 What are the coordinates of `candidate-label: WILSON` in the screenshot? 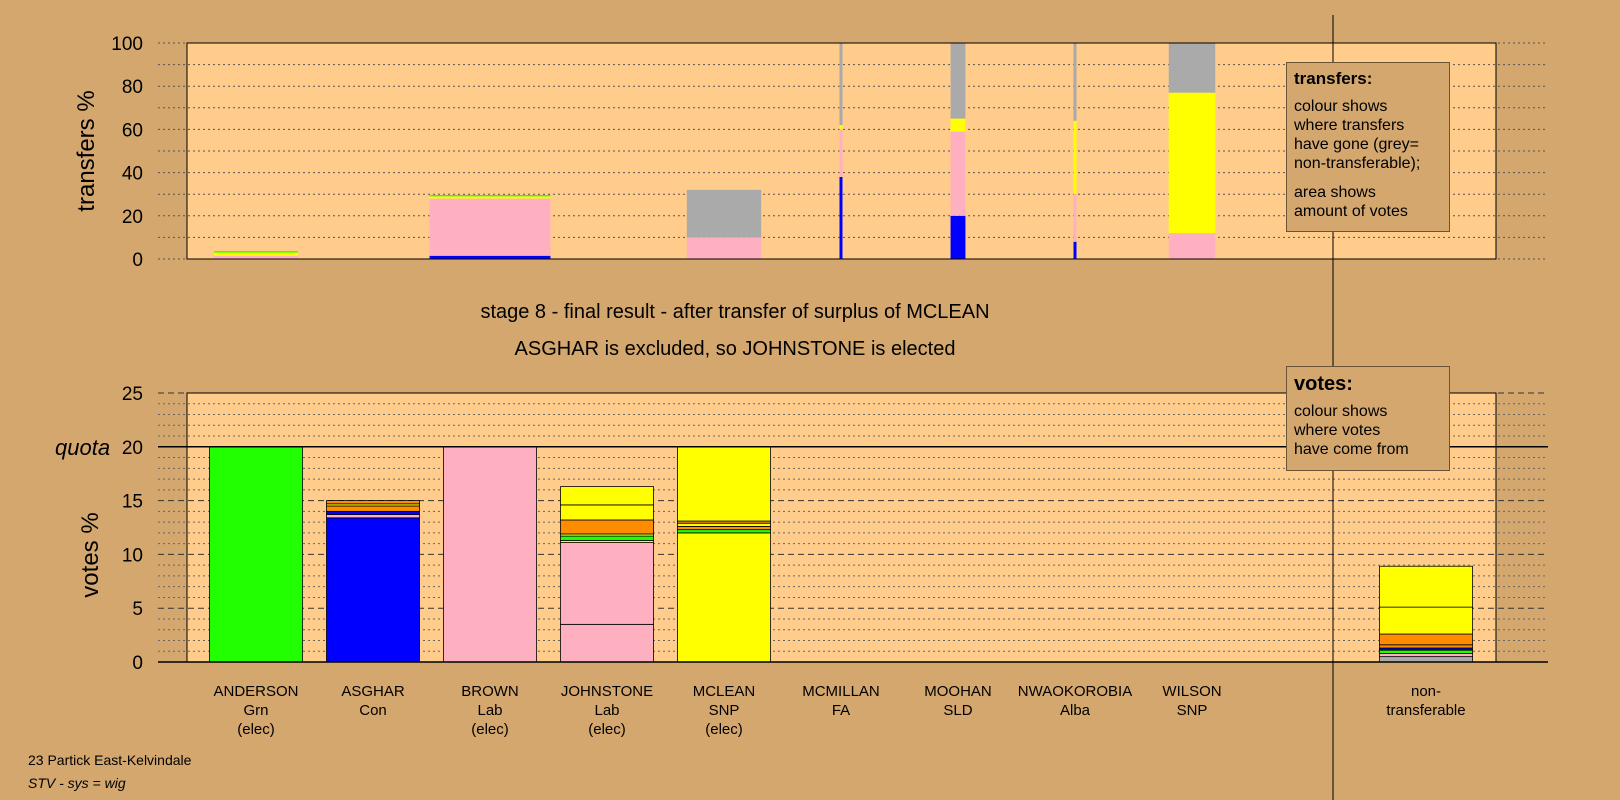 It's located at (1191, 691).